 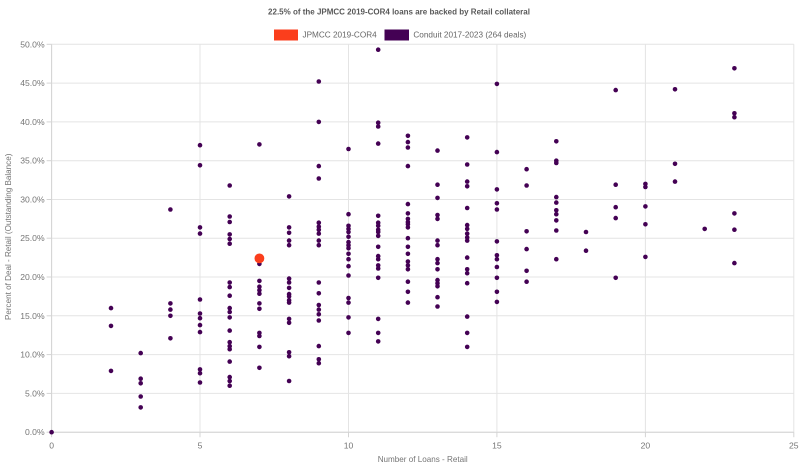 I want to click on svg-text: 5.0%, so click(x=35, y=393).